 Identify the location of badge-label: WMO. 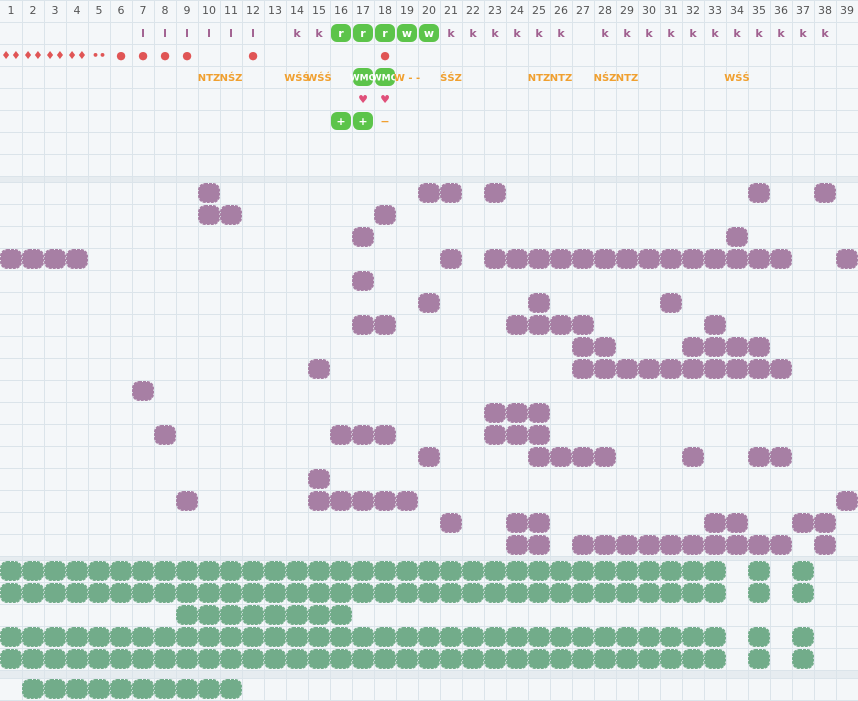
(363, 79).